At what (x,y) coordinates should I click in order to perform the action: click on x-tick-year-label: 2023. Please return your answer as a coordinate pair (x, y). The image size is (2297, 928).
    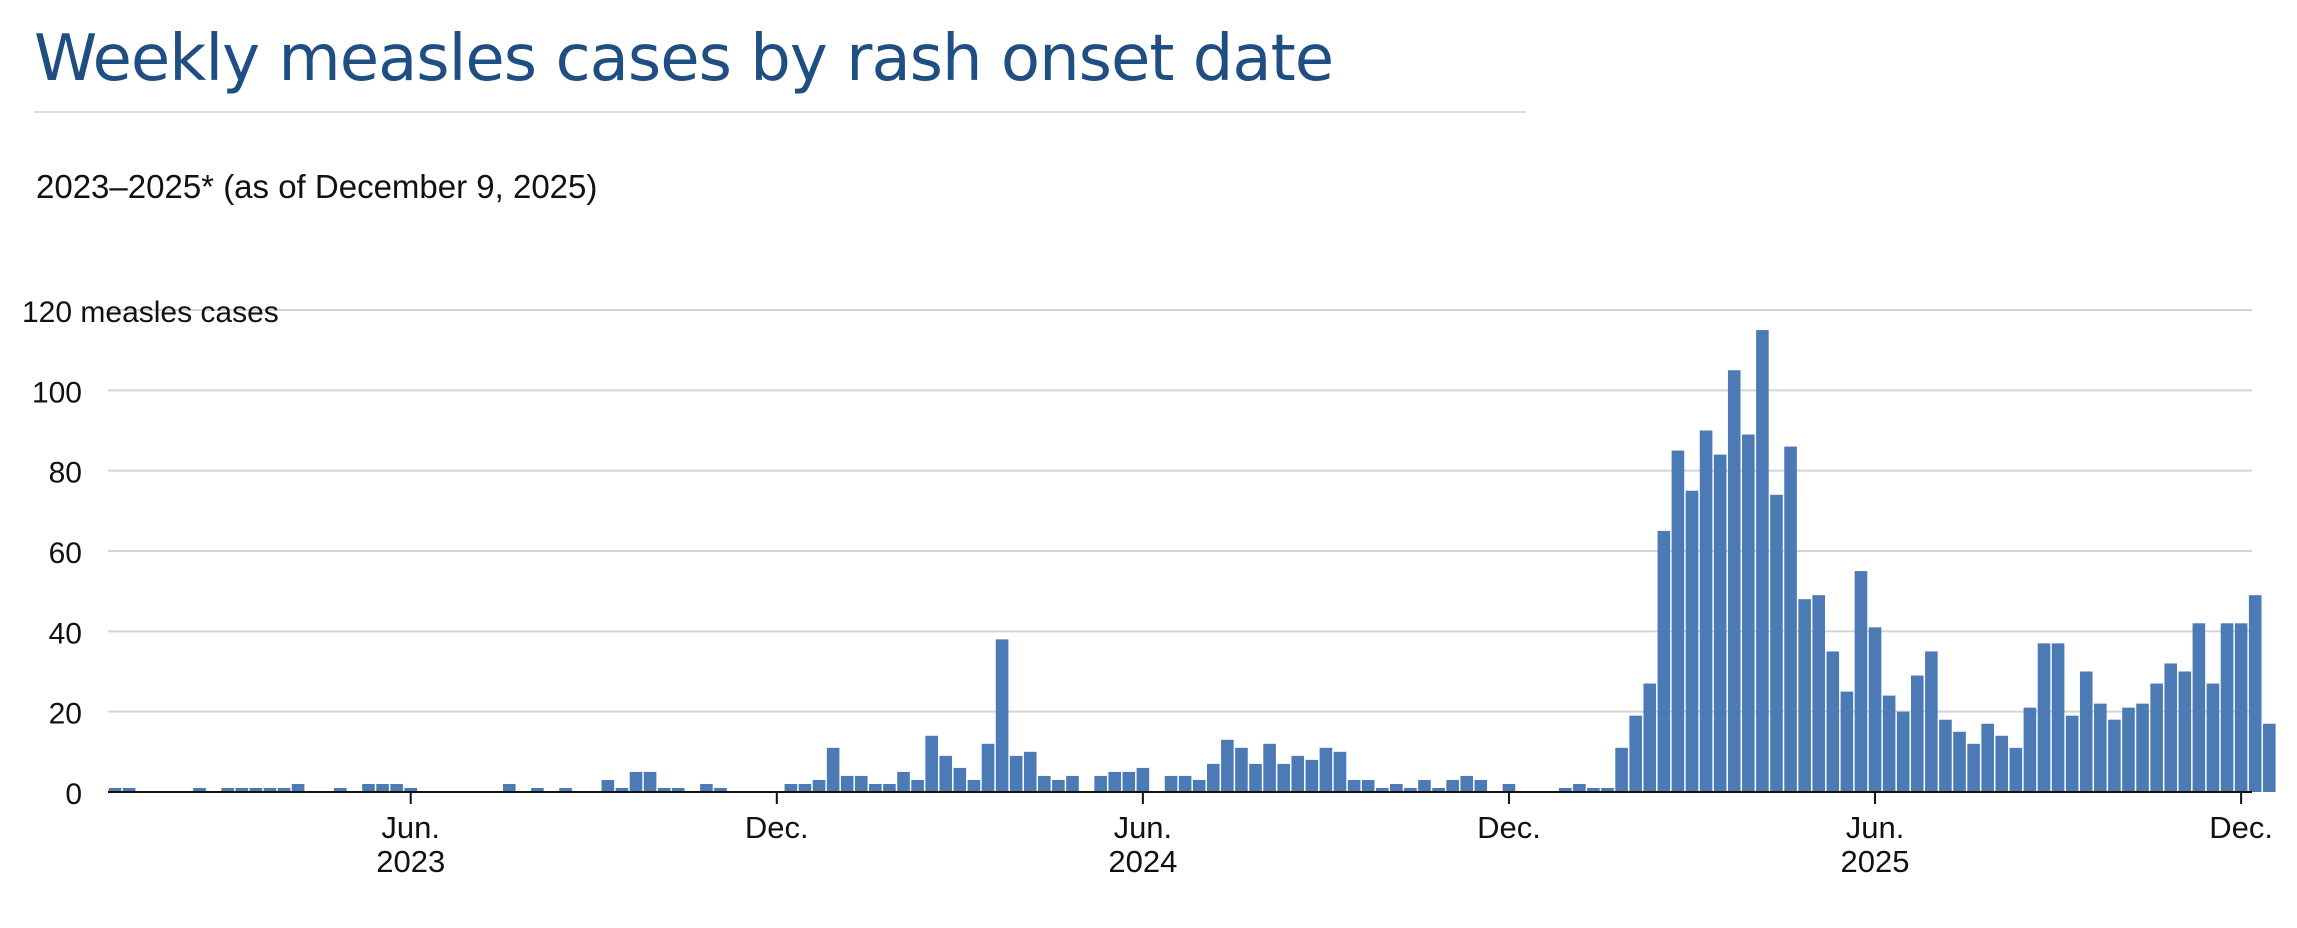
    Looking at the image, I should click on (410, 861).